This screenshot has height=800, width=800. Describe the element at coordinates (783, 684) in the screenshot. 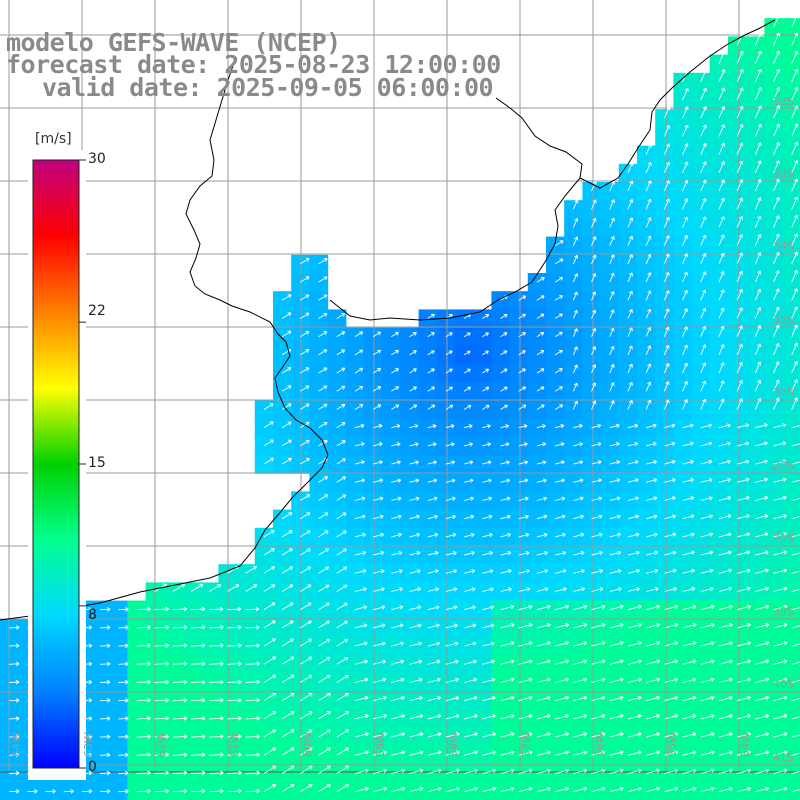

I see `latitude-label: 40S` at that location.